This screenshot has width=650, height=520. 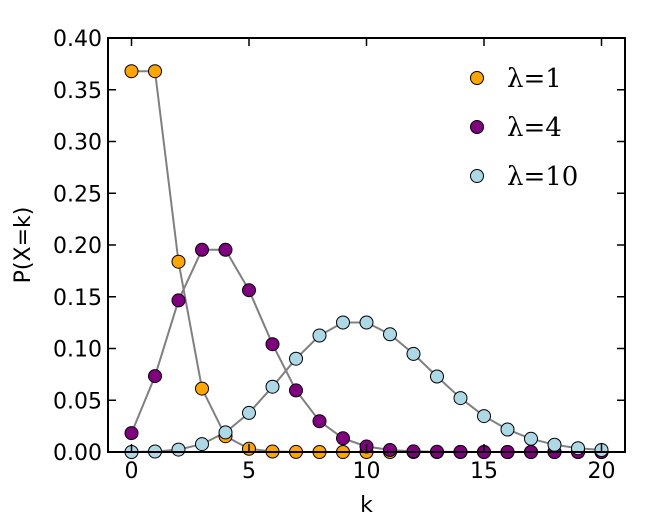 I want to click on y-tick-label: 0.20, so click(x=77, y=246).